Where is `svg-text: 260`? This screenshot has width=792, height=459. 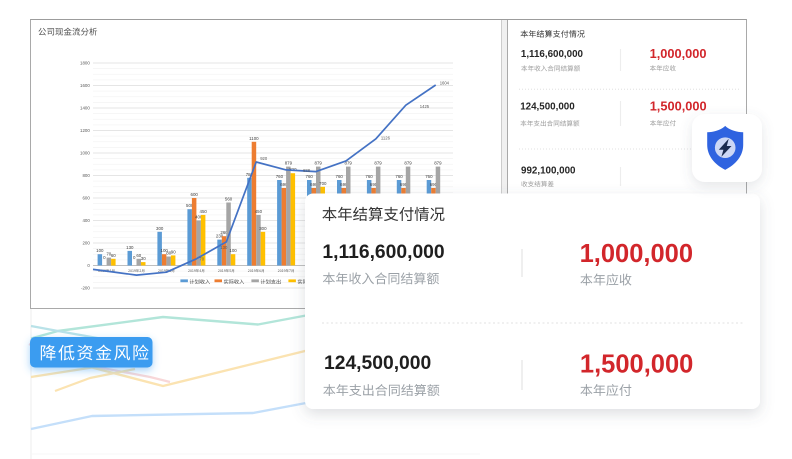 svg-text: 260 is located at coordinates (224, 232).